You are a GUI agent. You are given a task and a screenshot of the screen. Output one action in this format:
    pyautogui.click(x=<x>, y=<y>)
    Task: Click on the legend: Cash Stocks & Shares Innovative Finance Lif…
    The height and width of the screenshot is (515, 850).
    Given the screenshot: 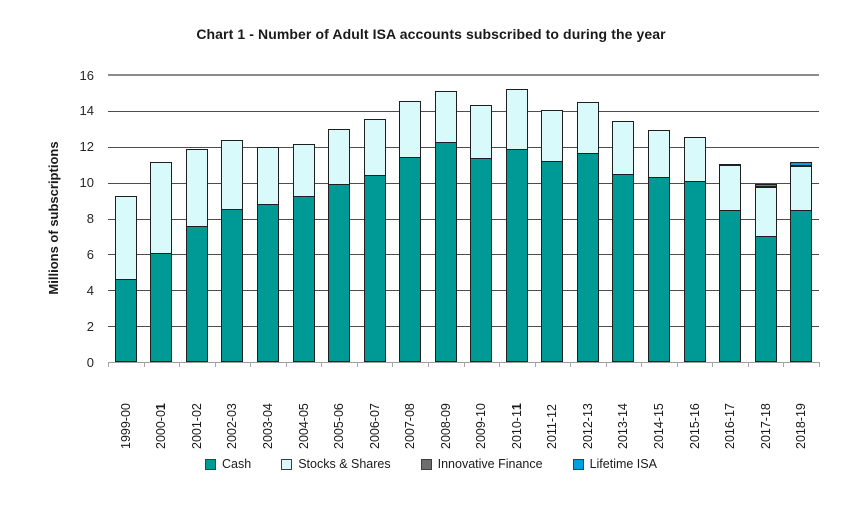 What is the action you would take?
    pyautogui.click(x=431, y=464)
    